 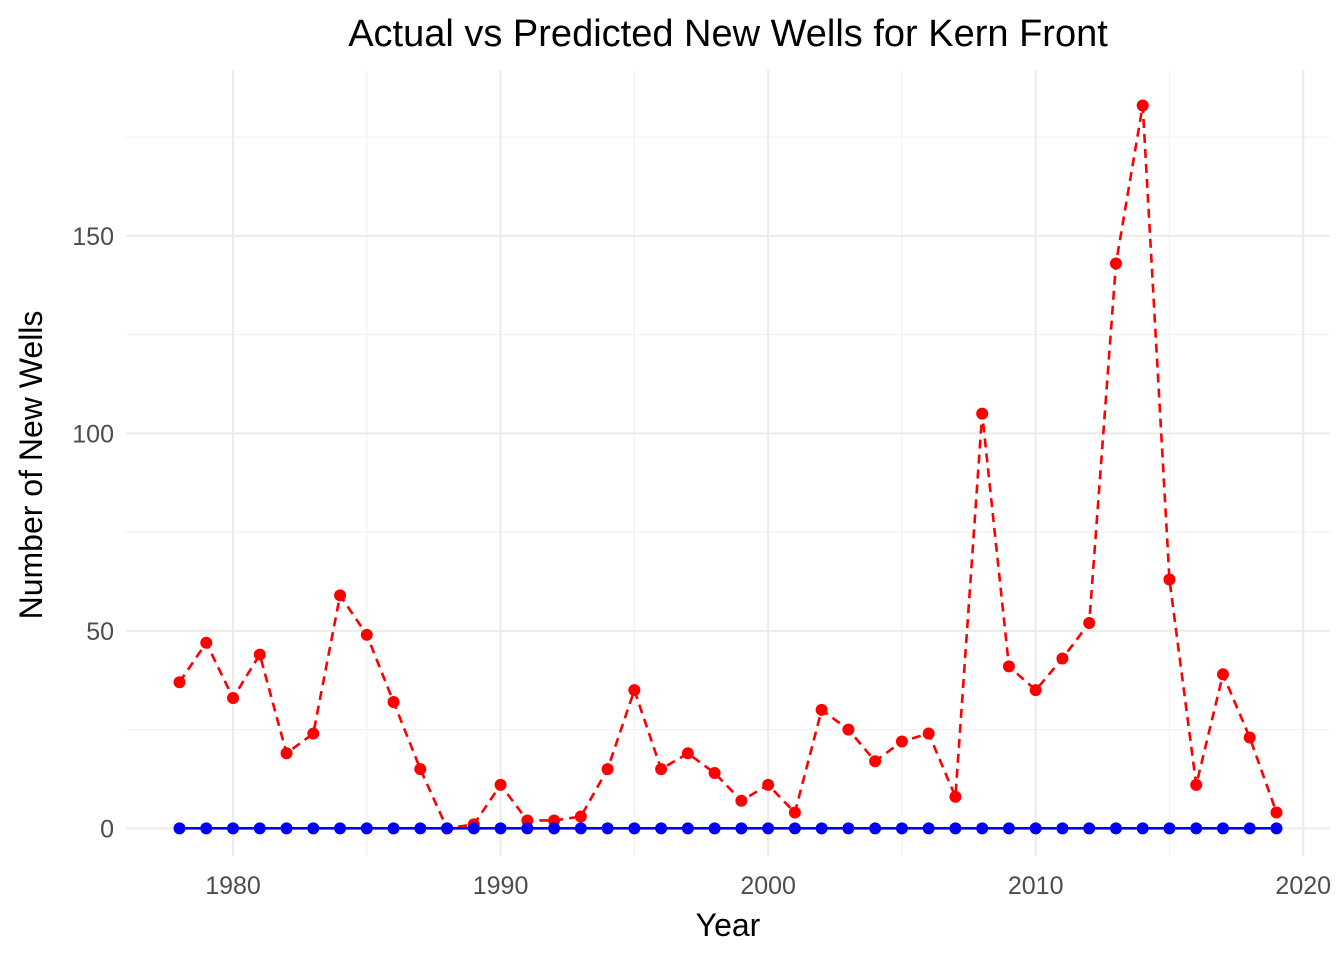 I want to click on x-tick-label: 2000, so click(x=768, y=886).